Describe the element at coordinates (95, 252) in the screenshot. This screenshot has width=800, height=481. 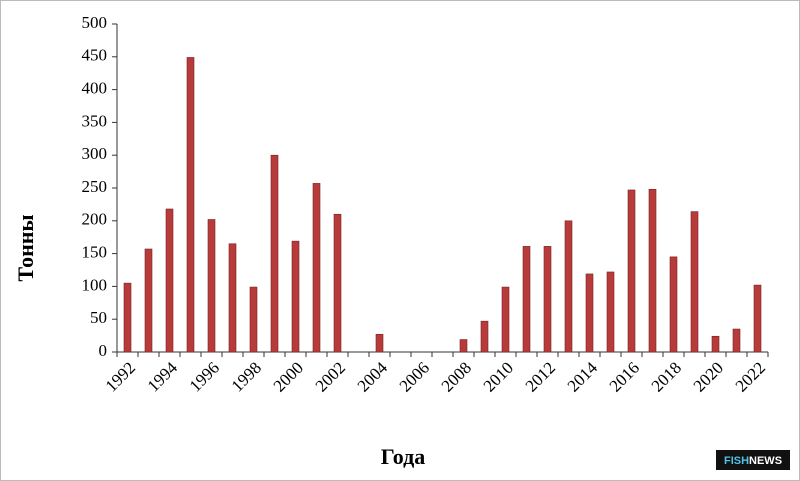
I see `y-tick-label: 150` at that location.